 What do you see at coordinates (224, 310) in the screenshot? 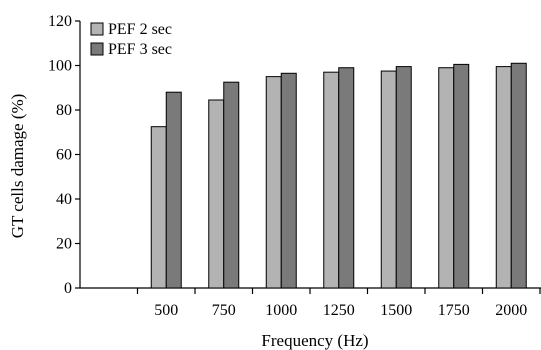
I see `x-tick-label: 750` at bounding box center [224, 310].